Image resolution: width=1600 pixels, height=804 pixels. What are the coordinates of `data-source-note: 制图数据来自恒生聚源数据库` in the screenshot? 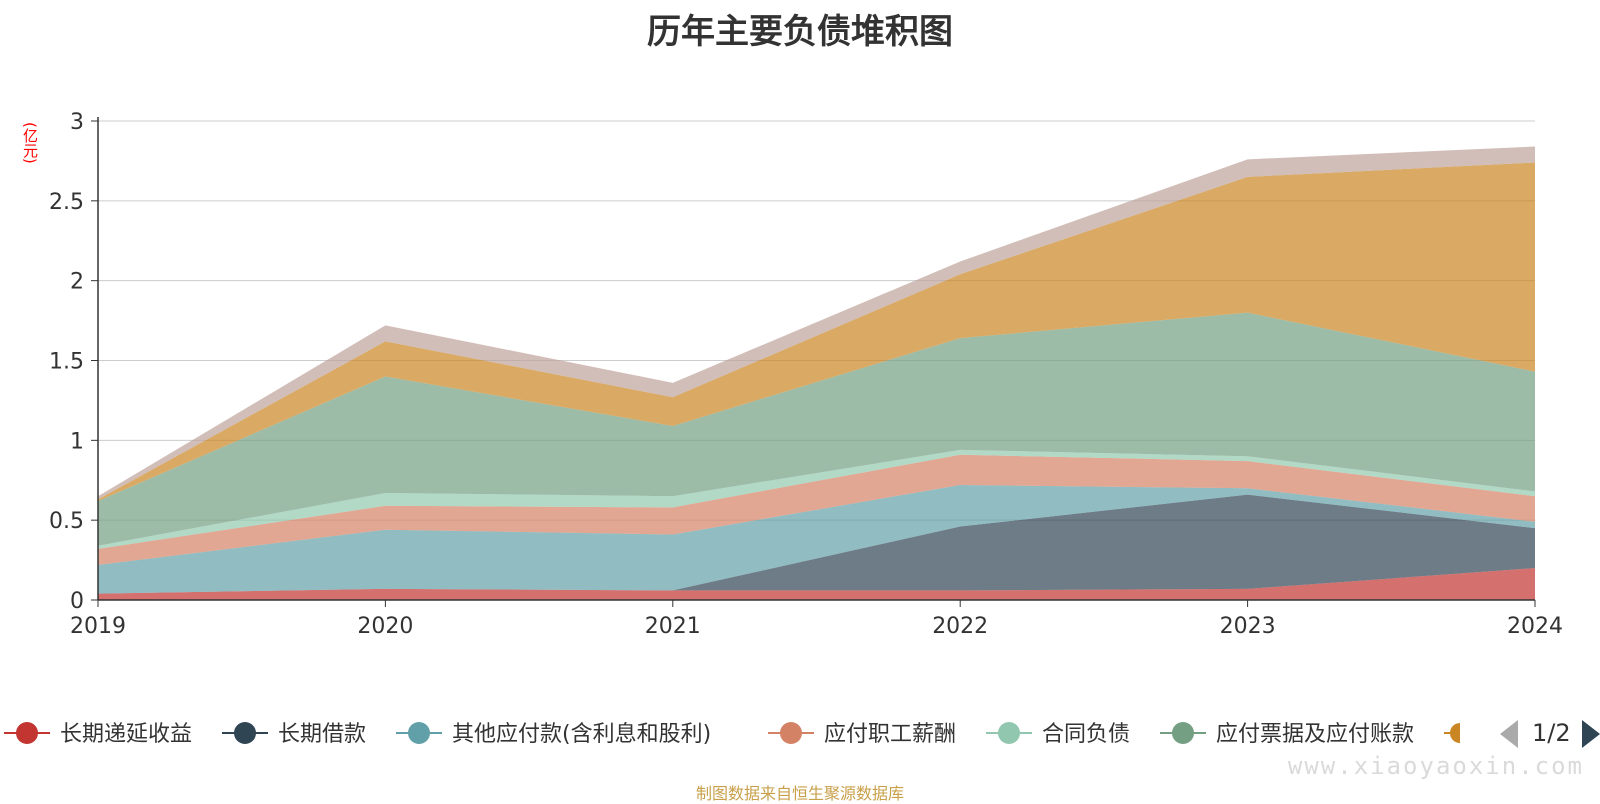 It's located at (799, 793).